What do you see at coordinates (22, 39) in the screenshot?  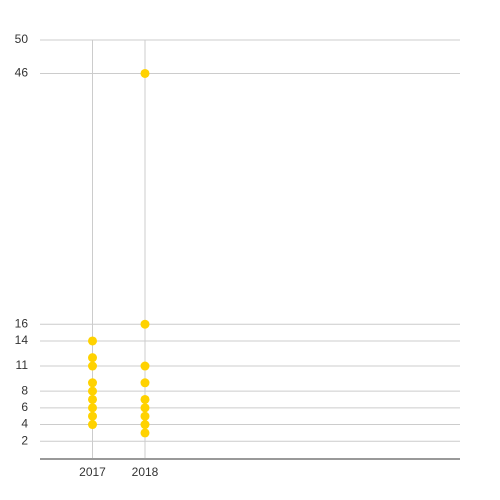 I see `y-tick-label: 50` at bounding box center [22, 39].